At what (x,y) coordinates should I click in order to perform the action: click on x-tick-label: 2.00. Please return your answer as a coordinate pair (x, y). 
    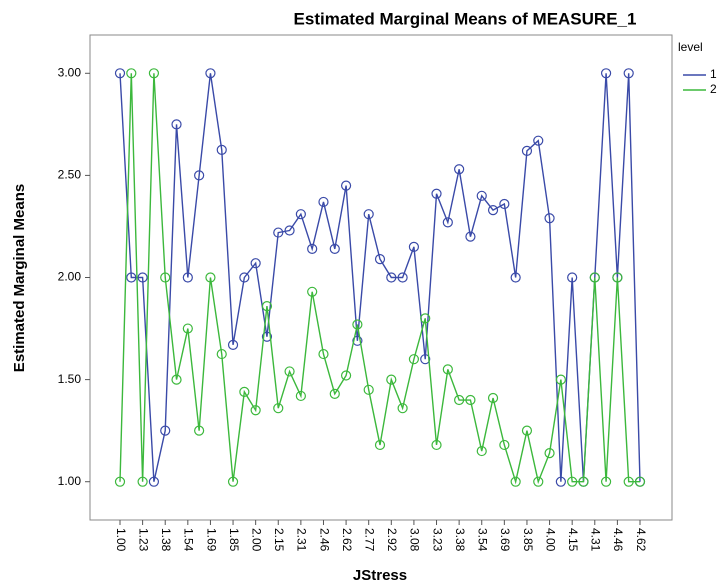
    Looking at the image, I should click on (256, 540).